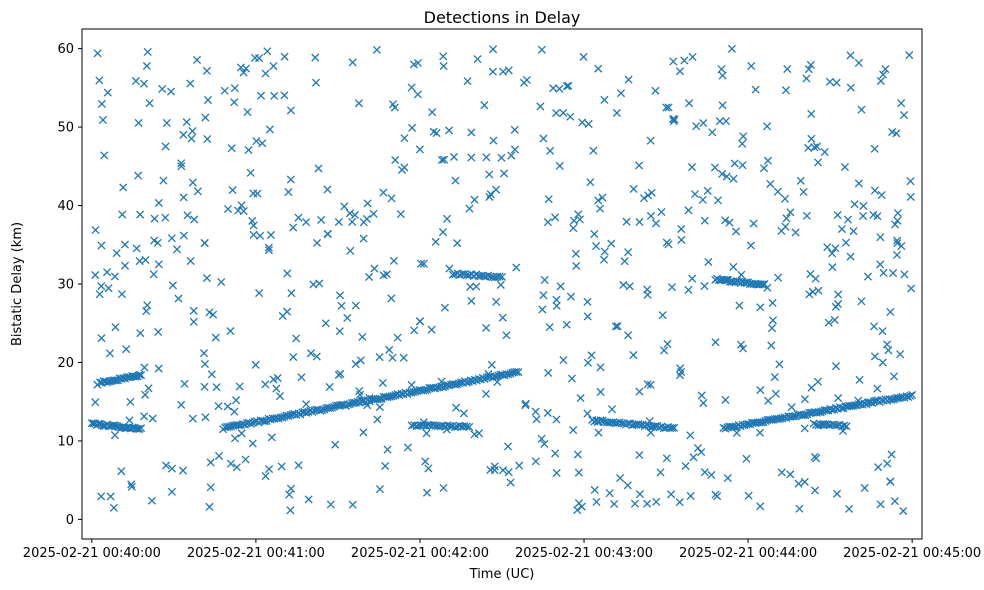  What do you see at coordinates (139, 429) in the screenshot?
I see `data-point-track-a-early` at bounding box center [139, 429].